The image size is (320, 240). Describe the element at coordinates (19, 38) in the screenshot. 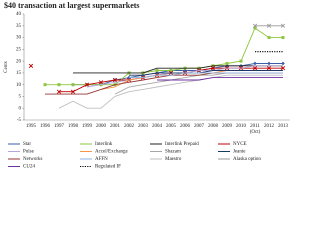

I see `y-tick-label: 30` at that location.